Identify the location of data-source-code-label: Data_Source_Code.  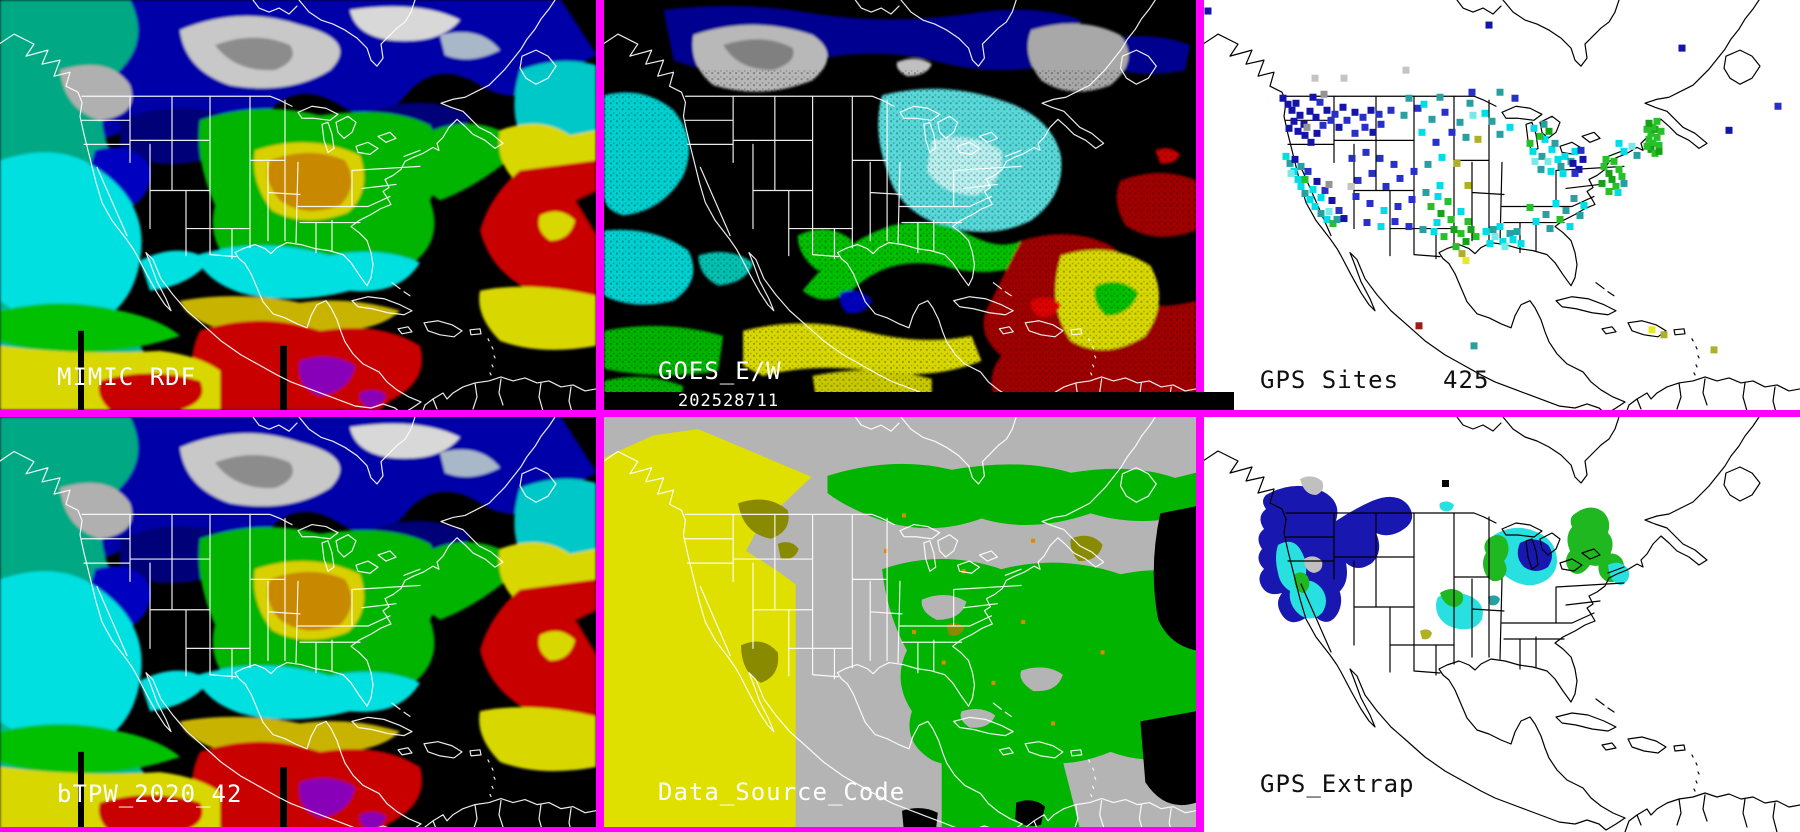
(782, 792).